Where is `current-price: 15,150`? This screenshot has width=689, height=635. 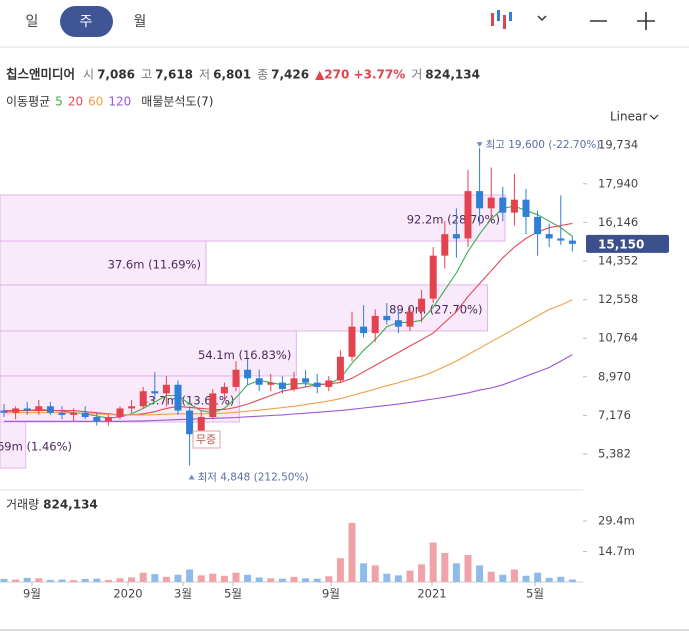
current-price: 15,150 is located at coordinates (621, 244).